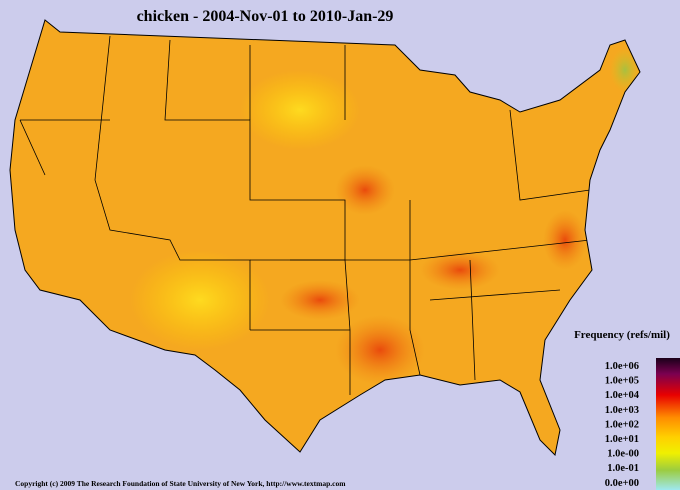 Image resolution: width=680 pixels, height=490 pixels. What do you see at coordinates (623, 468) in the screenshot?
I see `legend-label: 1.0e-01` at bounding box center [623, 468].